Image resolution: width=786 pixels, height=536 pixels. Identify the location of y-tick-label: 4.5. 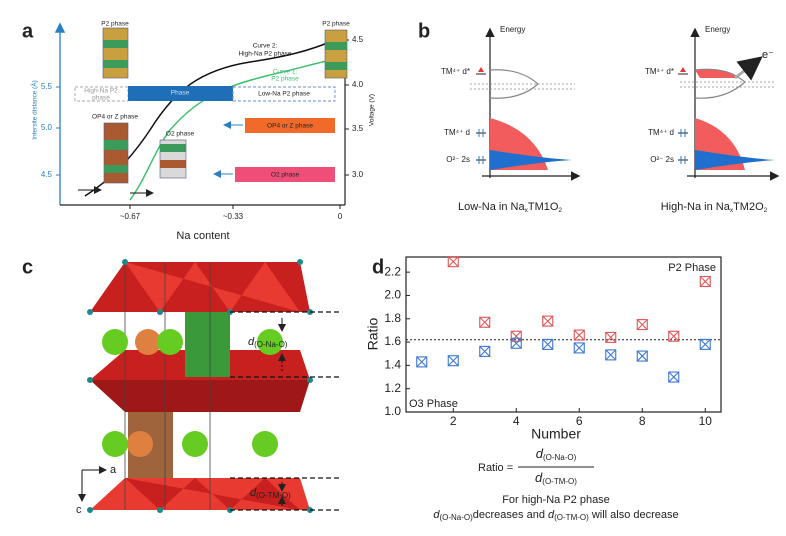
(47, 174).